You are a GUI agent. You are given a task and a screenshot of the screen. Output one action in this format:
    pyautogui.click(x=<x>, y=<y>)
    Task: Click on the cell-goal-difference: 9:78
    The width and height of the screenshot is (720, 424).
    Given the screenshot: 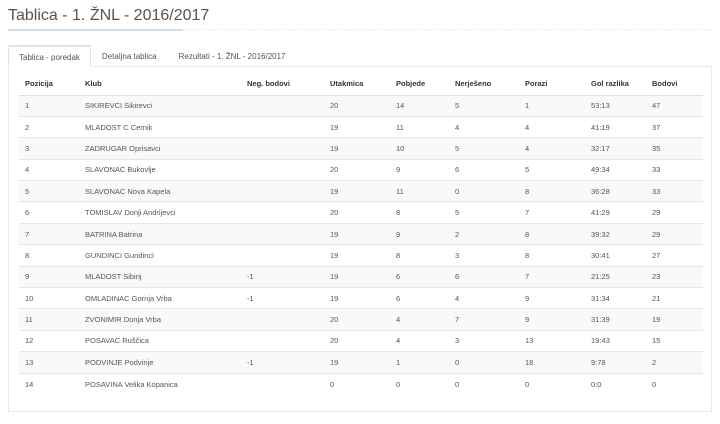 What is the action you would take?
    pyautogui.click(x=615, y=362)
    